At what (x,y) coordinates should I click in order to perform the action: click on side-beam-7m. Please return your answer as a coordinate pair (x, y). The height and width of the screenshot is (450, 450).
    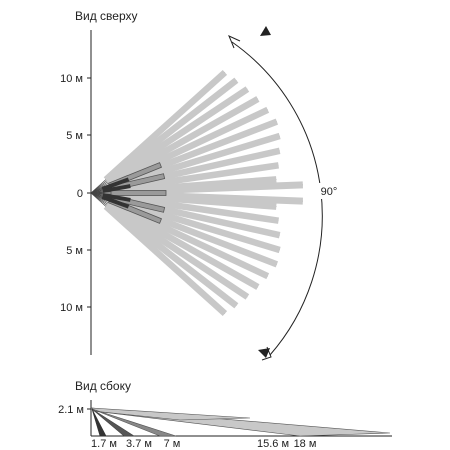
    Looking at the image, I should click on (134, 422).